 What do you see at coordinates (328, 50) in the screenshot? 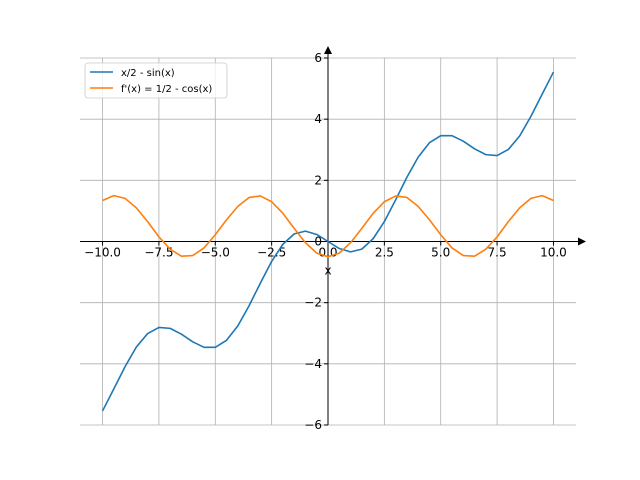
I see `y-axis-arrowhead` at bounding box center [328, 50].